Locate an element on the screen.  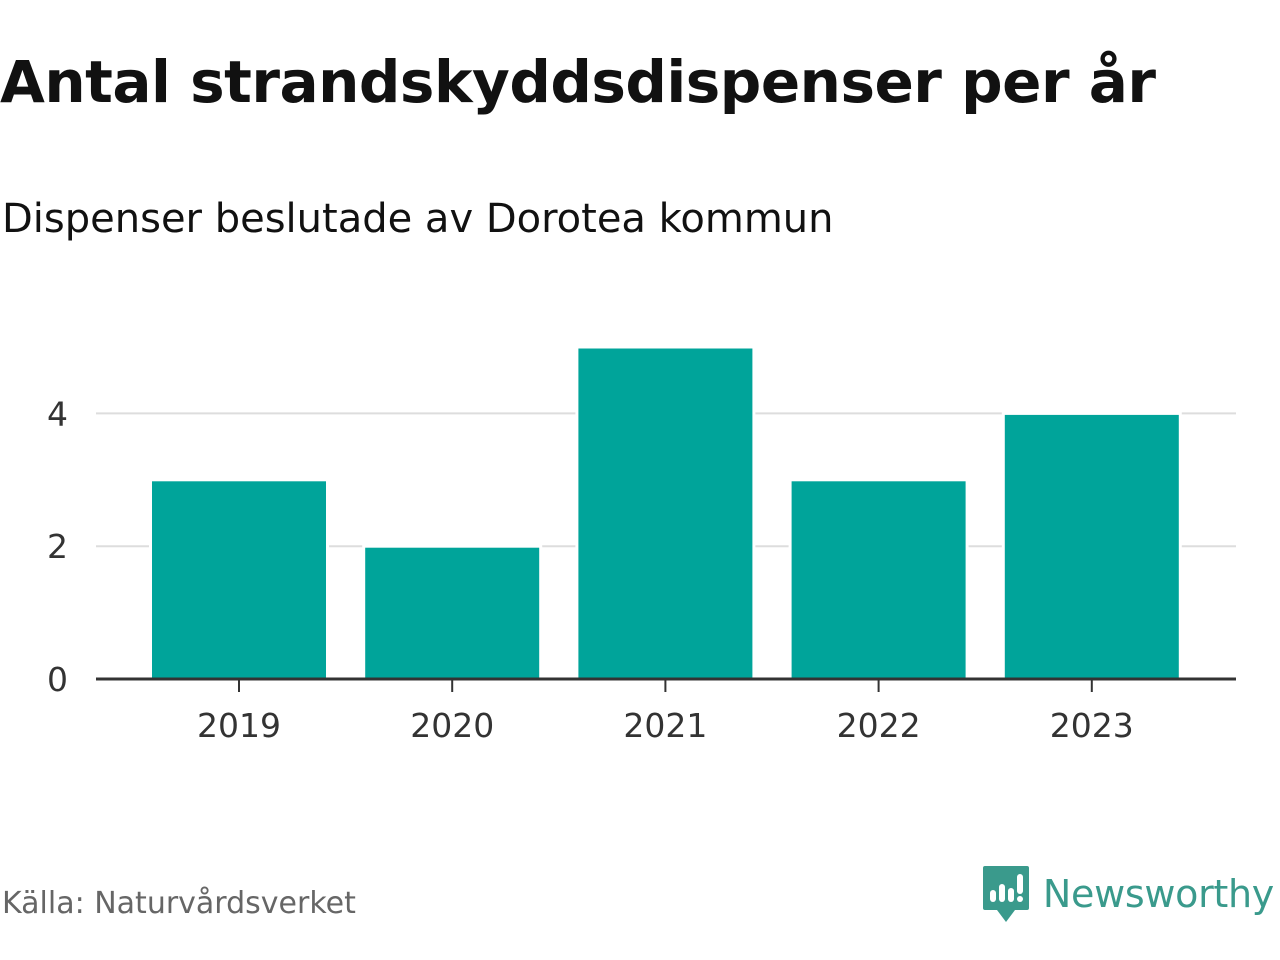
x-tick-label: 2019 is located at coordinates (239, 725).